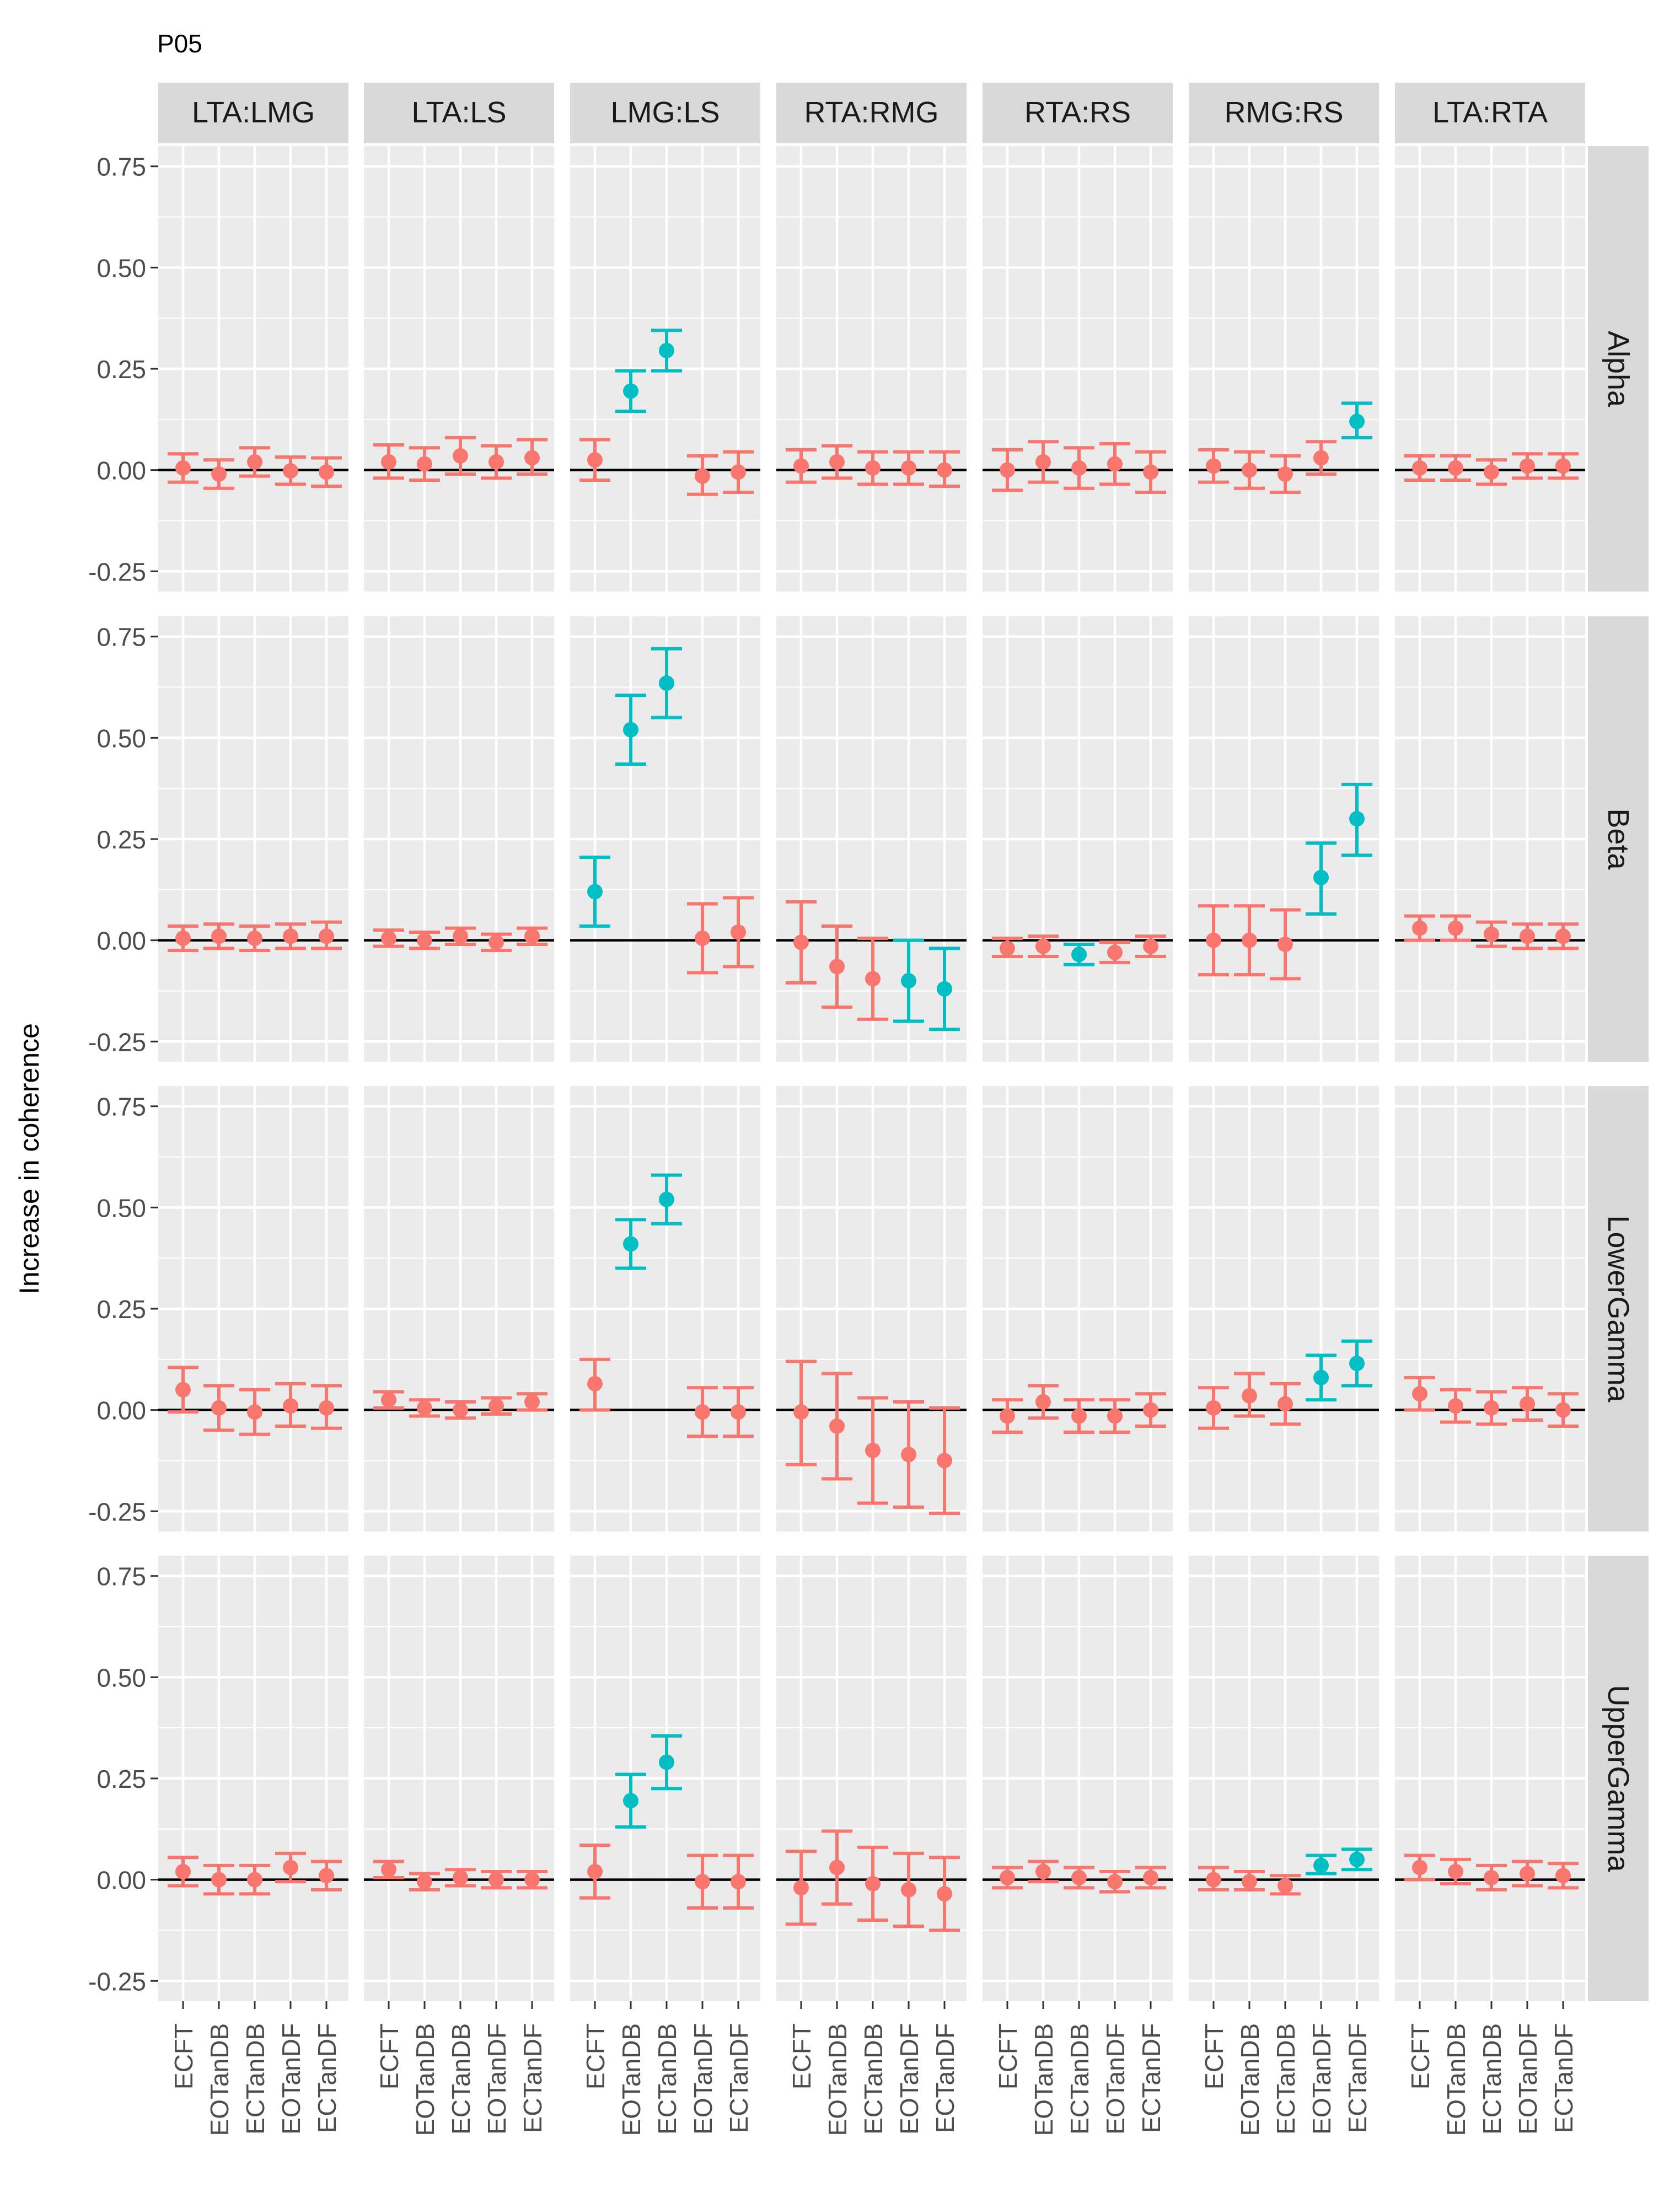 Image resolution: width=1680 pixels, height=2193 pixels. Describe the element at coordinates (1619, 1308) in the screenshot. I see `row-strip-label: LowerGamma` at that location.